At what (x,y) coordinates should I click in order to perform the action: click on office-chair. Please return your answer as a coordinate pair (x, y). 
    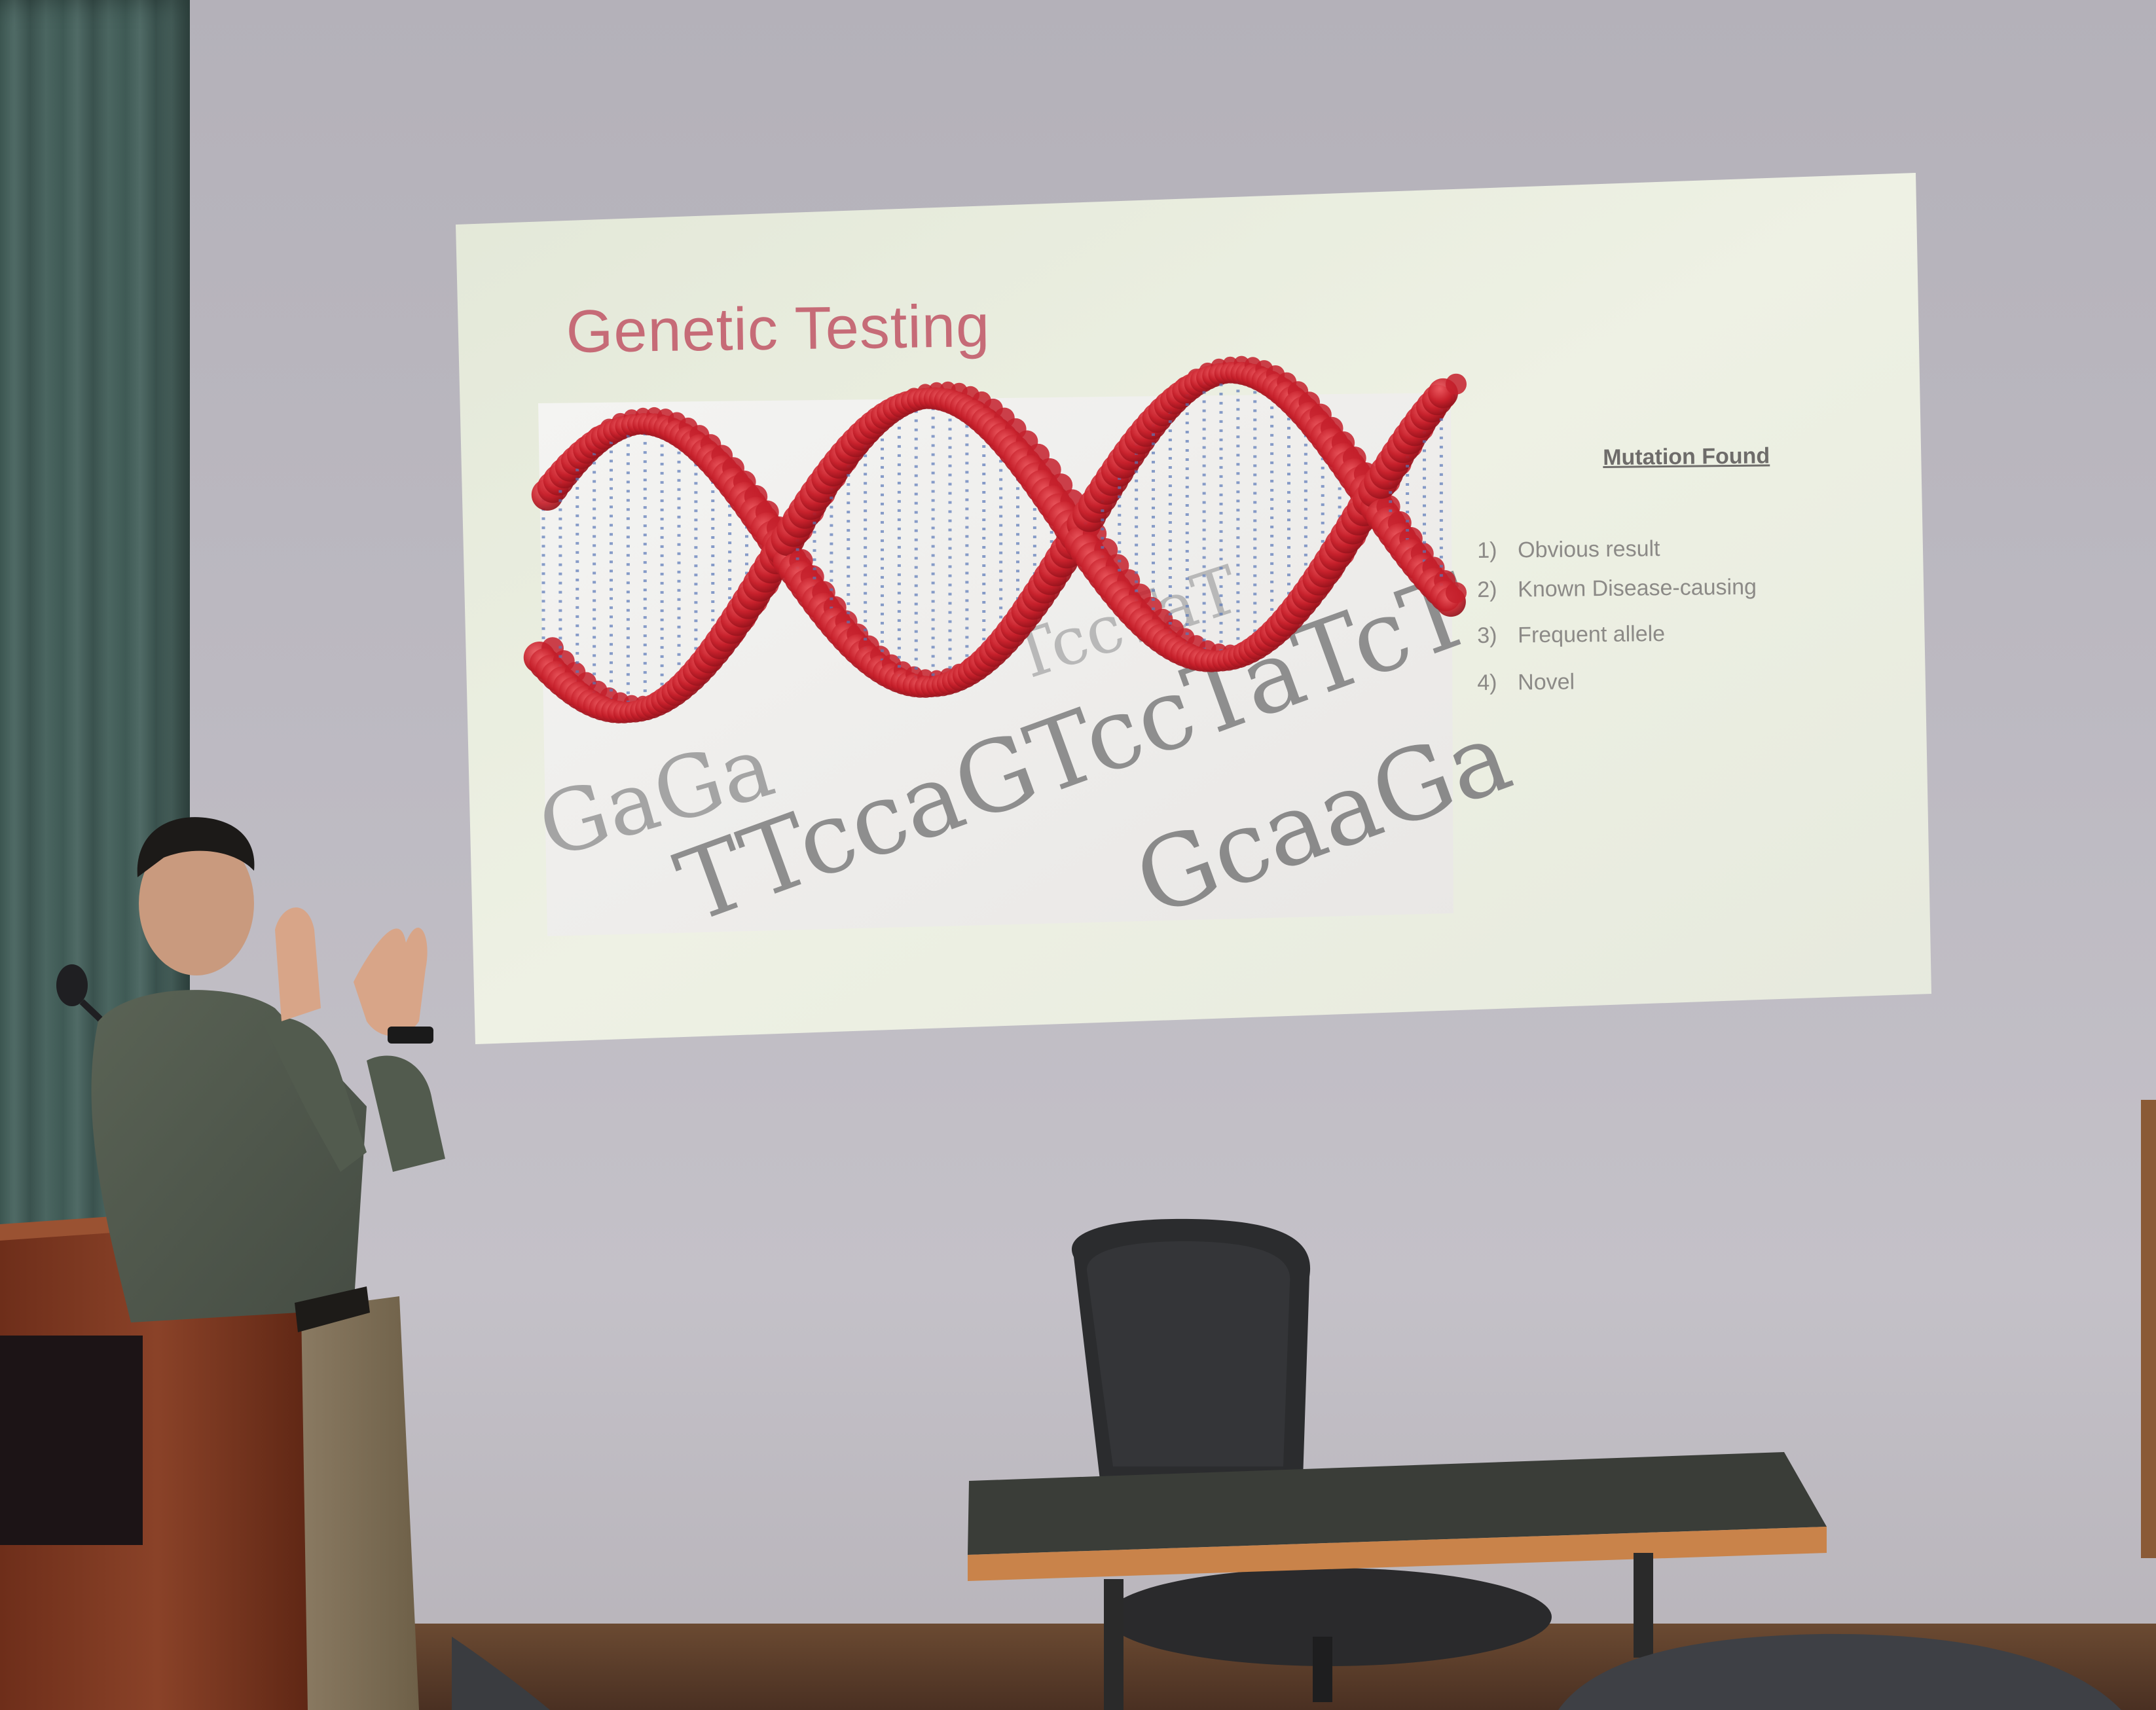
    Looking at the image, I should click on (1311, 1460).